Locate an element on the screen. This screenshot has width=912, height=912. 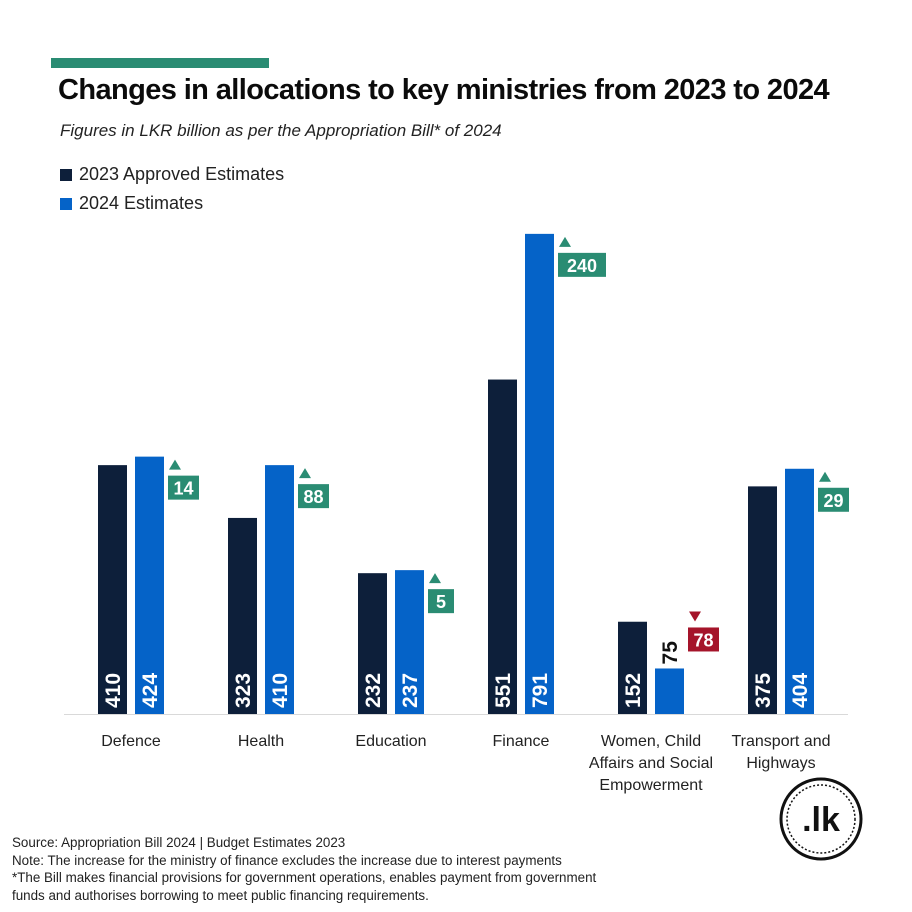
legend-item-2024: 2024 Estimates is located at coordinates (131, 203).